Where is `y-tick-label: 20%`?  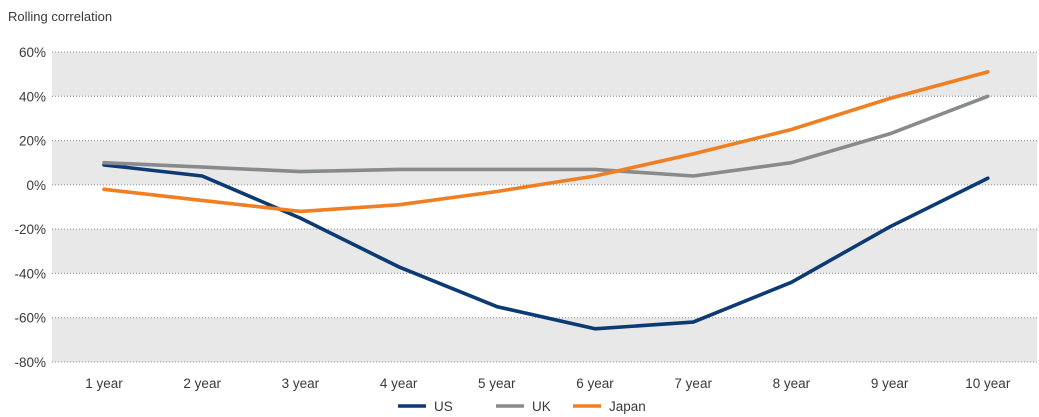
y-tick-label: 20% is located at coordinates (32, 141).